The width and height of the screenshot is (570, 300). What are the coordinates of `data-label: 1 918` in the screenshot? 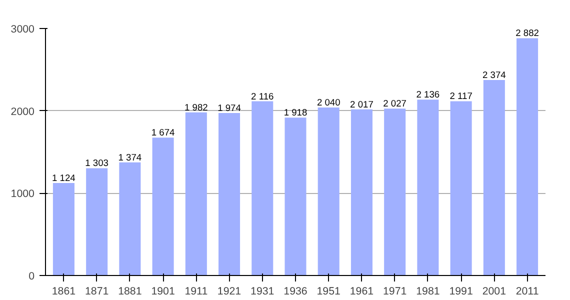 It's located at (296, 113).